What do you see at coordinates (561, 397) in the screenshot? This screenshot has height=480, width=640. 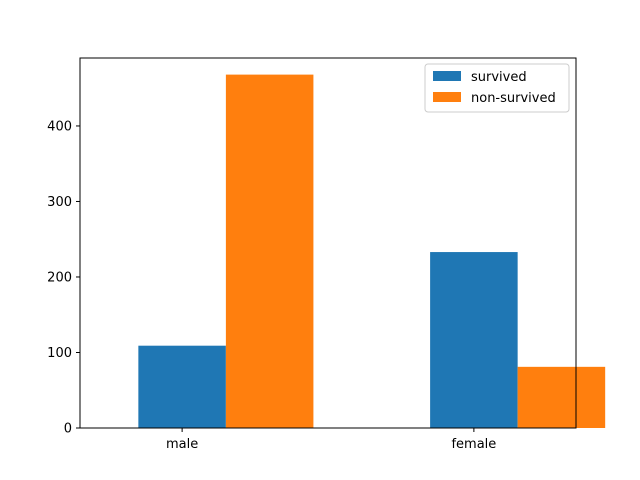 I see `bar-non-survived-female` at bounding box center [561, 397].